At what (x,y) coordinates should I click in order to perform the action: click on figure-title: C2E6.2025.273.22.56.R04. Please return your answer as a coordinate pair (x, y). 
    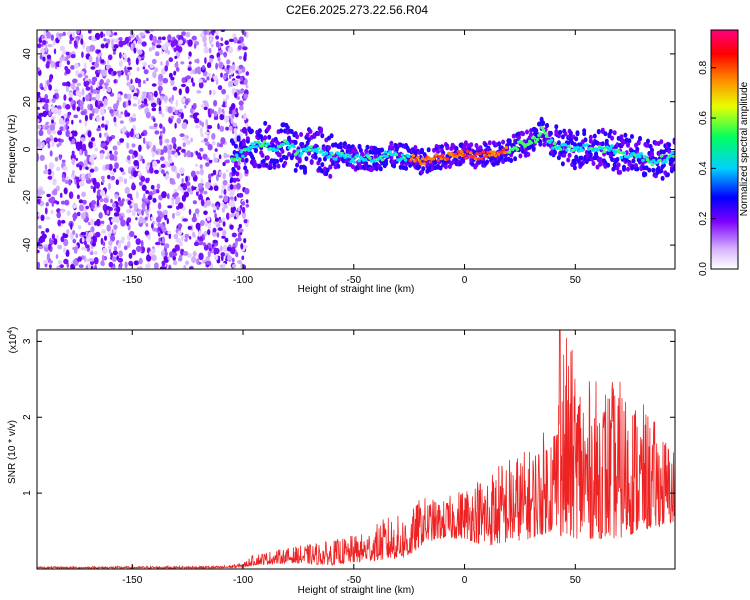
    Looking at the image, I should click on (357, 10).